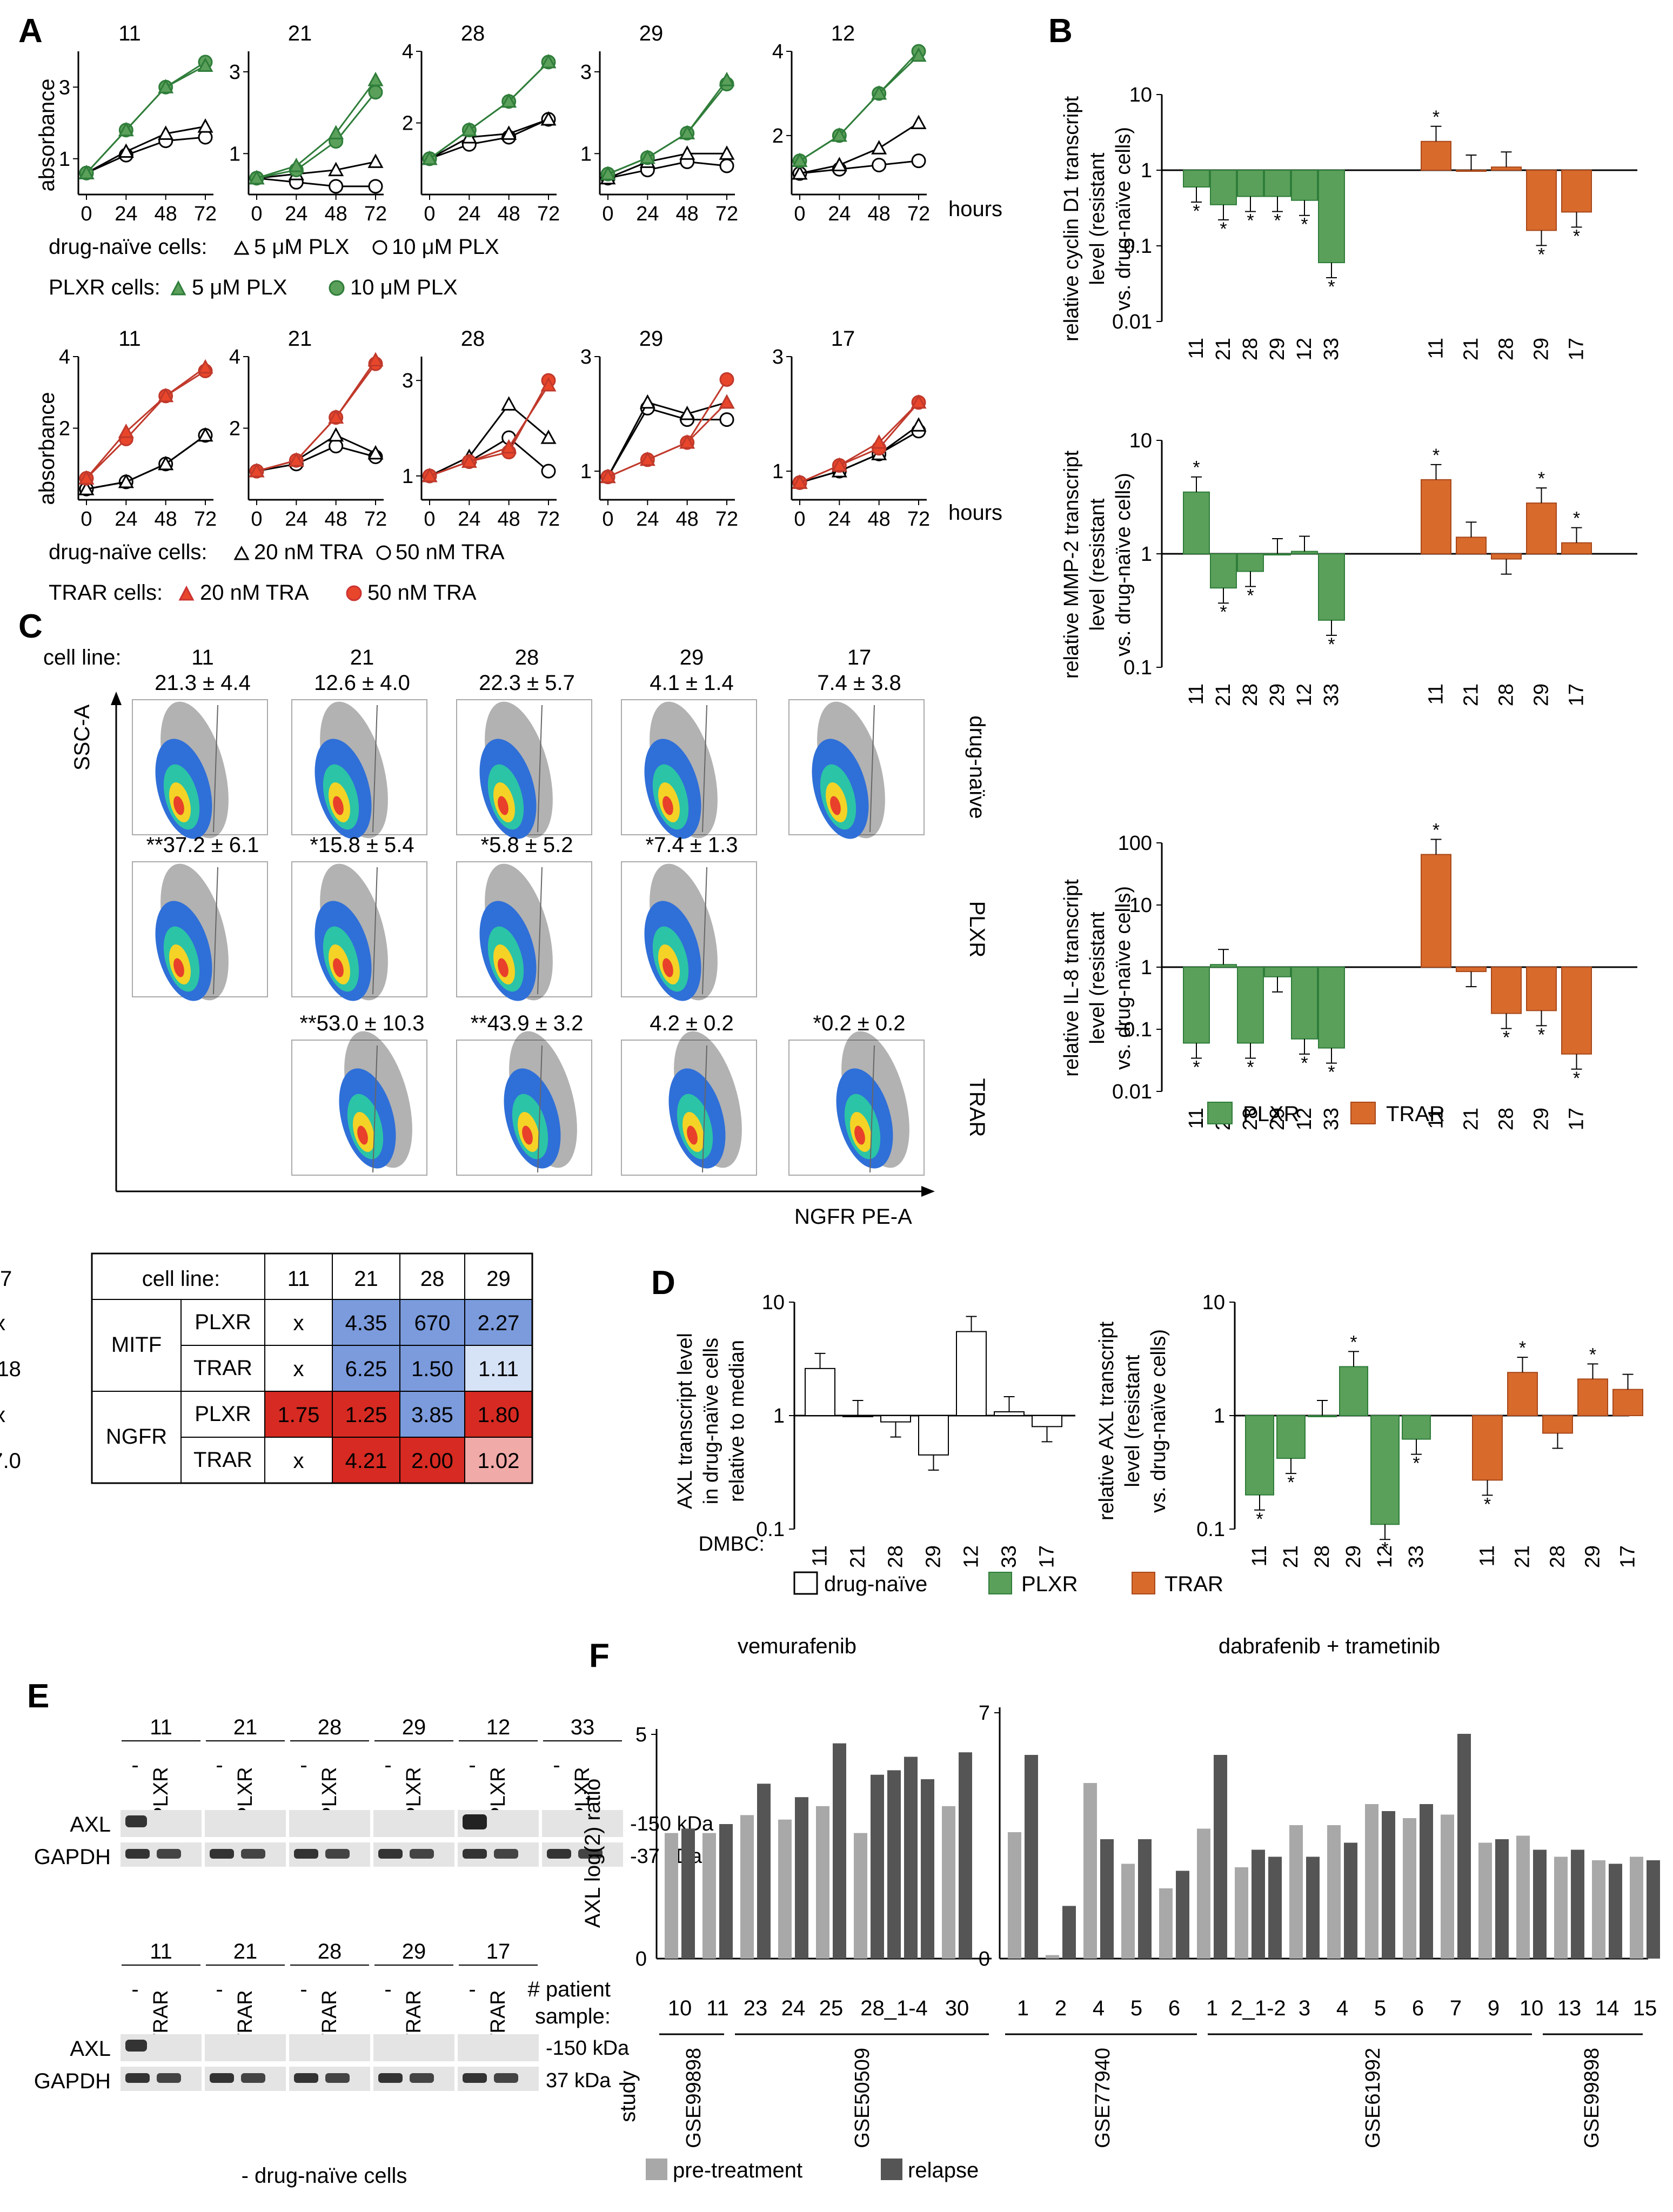  Describe the element at coordinates (1331, 694) in the screenshot. I see `bar-label: 33` at that location.